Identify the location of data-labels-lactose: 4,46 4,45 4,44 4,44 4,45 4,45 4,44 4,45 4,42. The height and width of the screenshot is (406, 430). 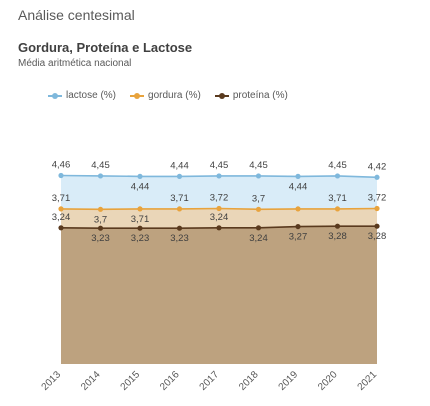
(219, 176).